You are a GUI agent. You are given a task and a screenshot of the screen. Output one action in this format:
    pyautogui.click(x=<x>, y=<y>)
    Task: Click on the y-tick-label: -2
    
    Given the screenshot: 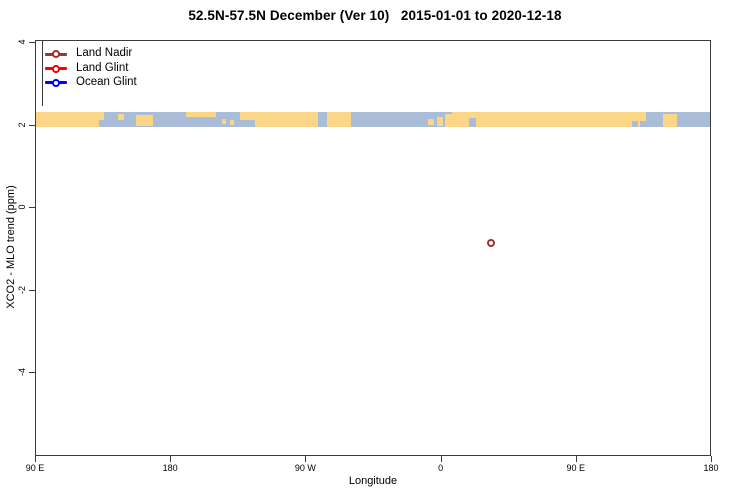 What is the action you would take?
    pyautogui.click(x=22, y=289)
    